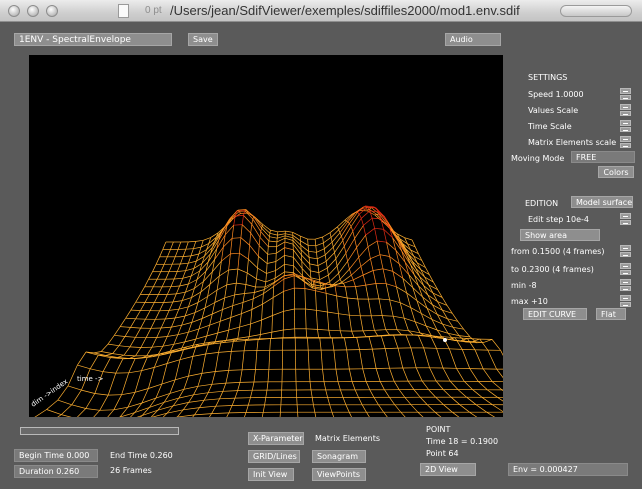  I want to click on max-stepper, so click(625, 301).